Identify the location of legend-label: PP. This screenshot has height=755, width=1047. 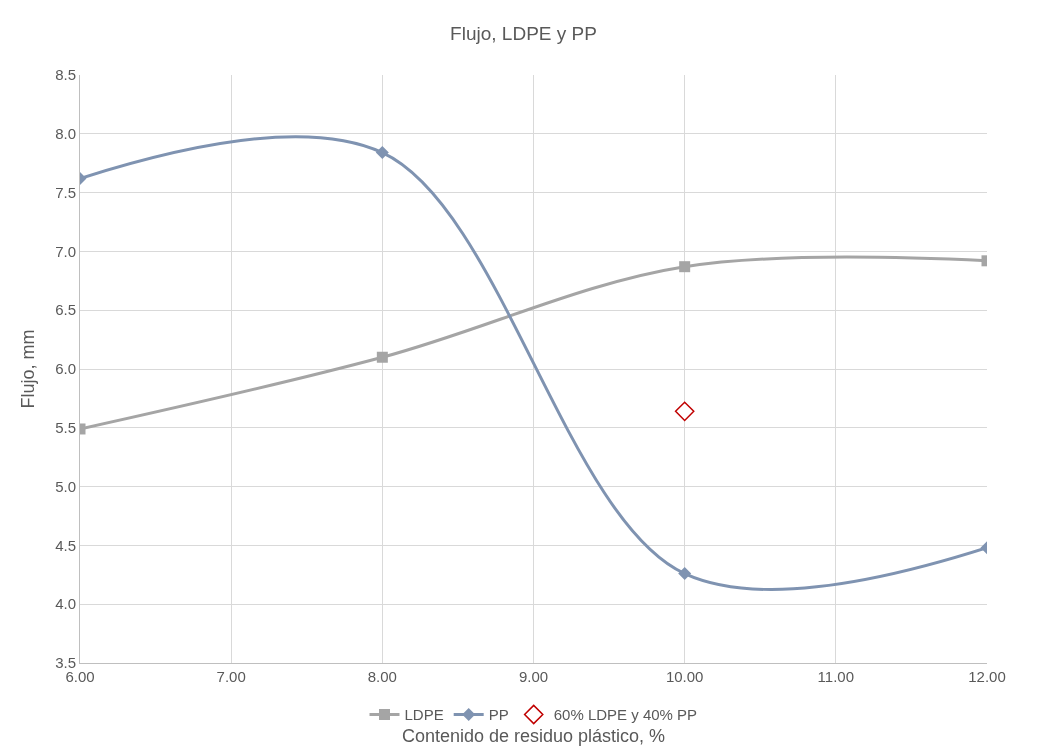
(498, 715).